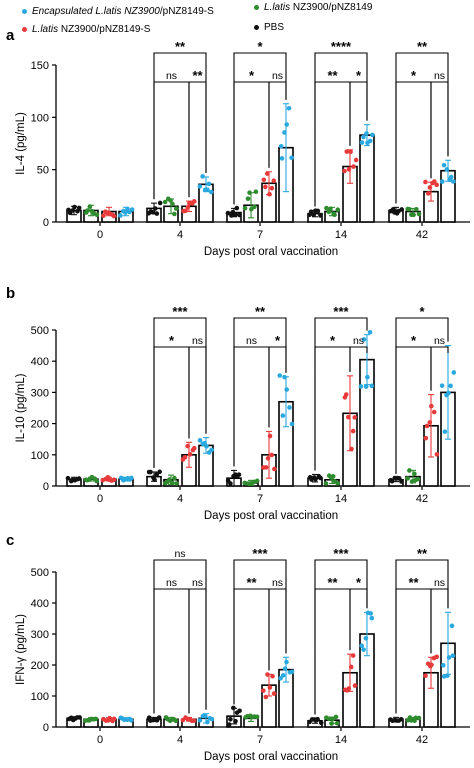  Describe the element at coordinates (10, 540) in the screenshot. I see `panel-letter: c` at that location.